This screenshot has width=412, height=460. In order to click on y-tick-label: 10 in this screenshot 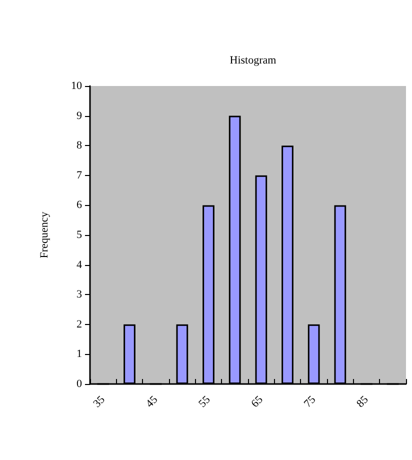, I will do `click(76, 86)`.